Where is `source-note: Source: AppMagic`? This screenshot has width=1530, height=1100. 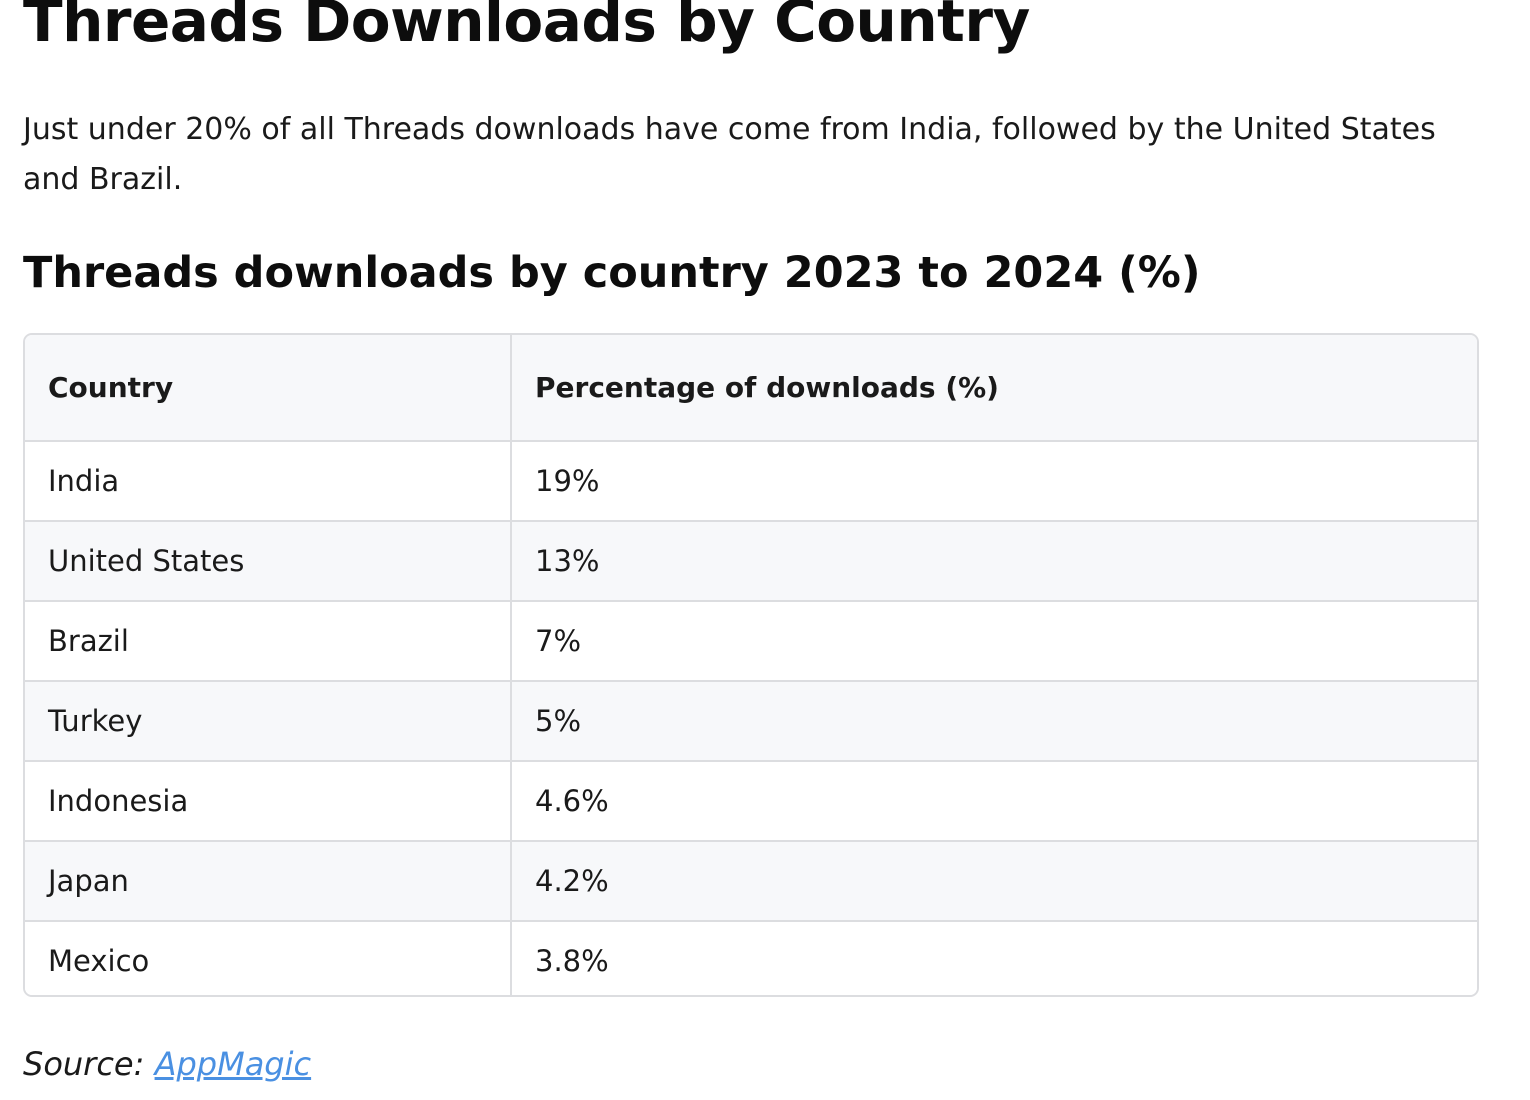 source-note: Source: AppMagic is located at coordinates (167, 1064).